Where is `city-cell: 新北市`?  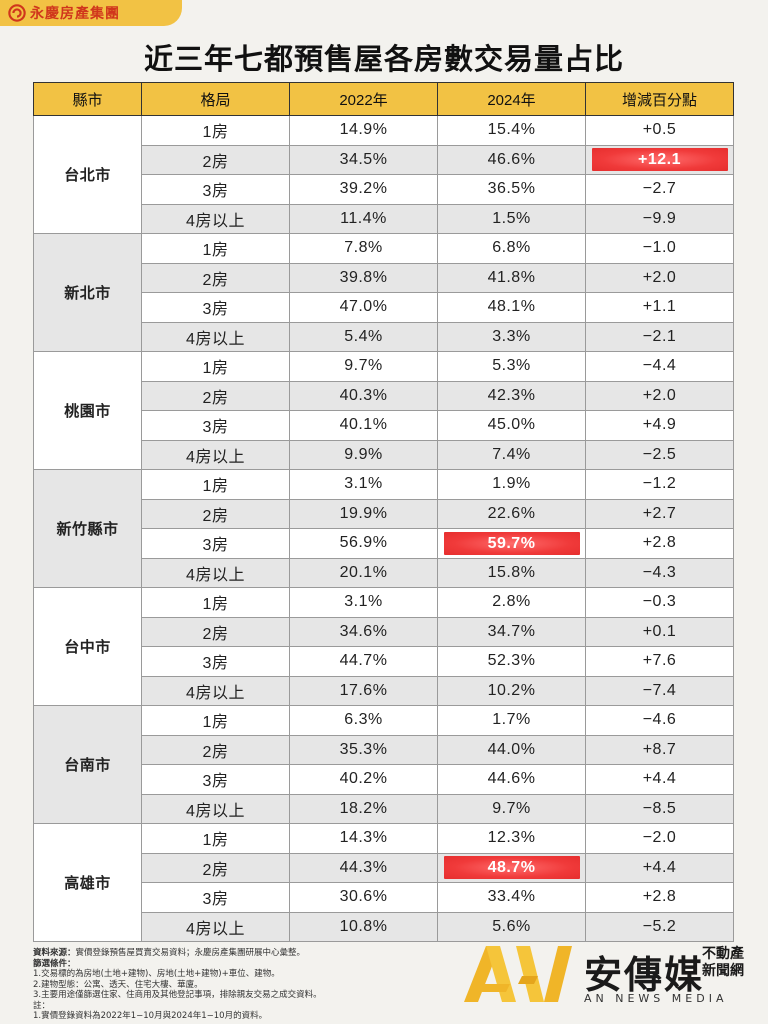
city-cell: 新北市 is located at coordinates (87, 292).